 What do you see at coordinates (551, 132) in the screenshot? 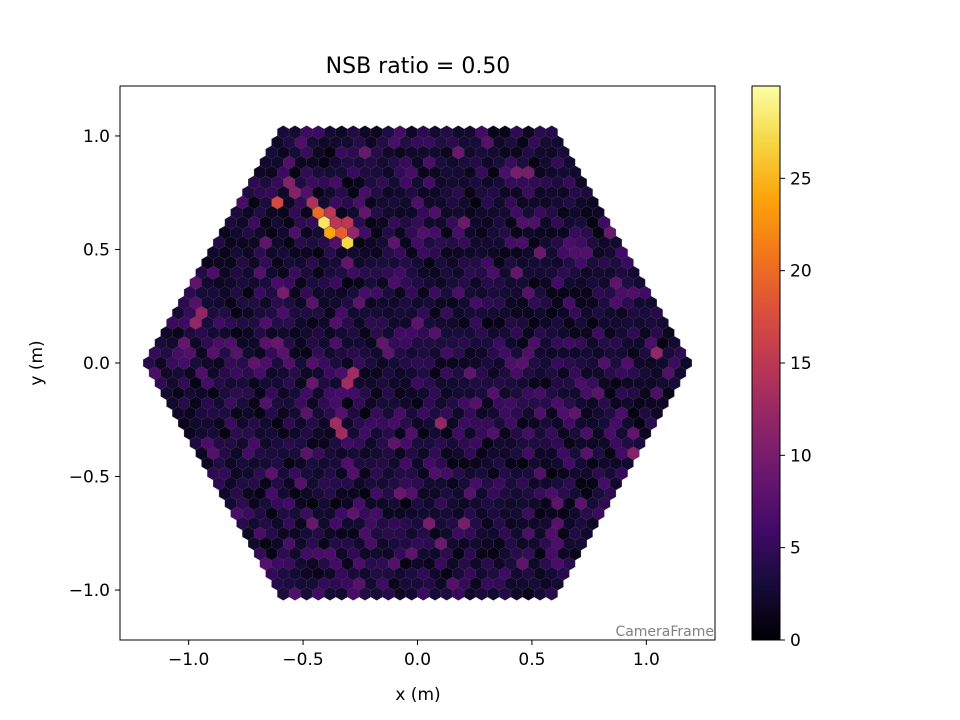
I see `camera-pixel` at bounding box center [551, 132].